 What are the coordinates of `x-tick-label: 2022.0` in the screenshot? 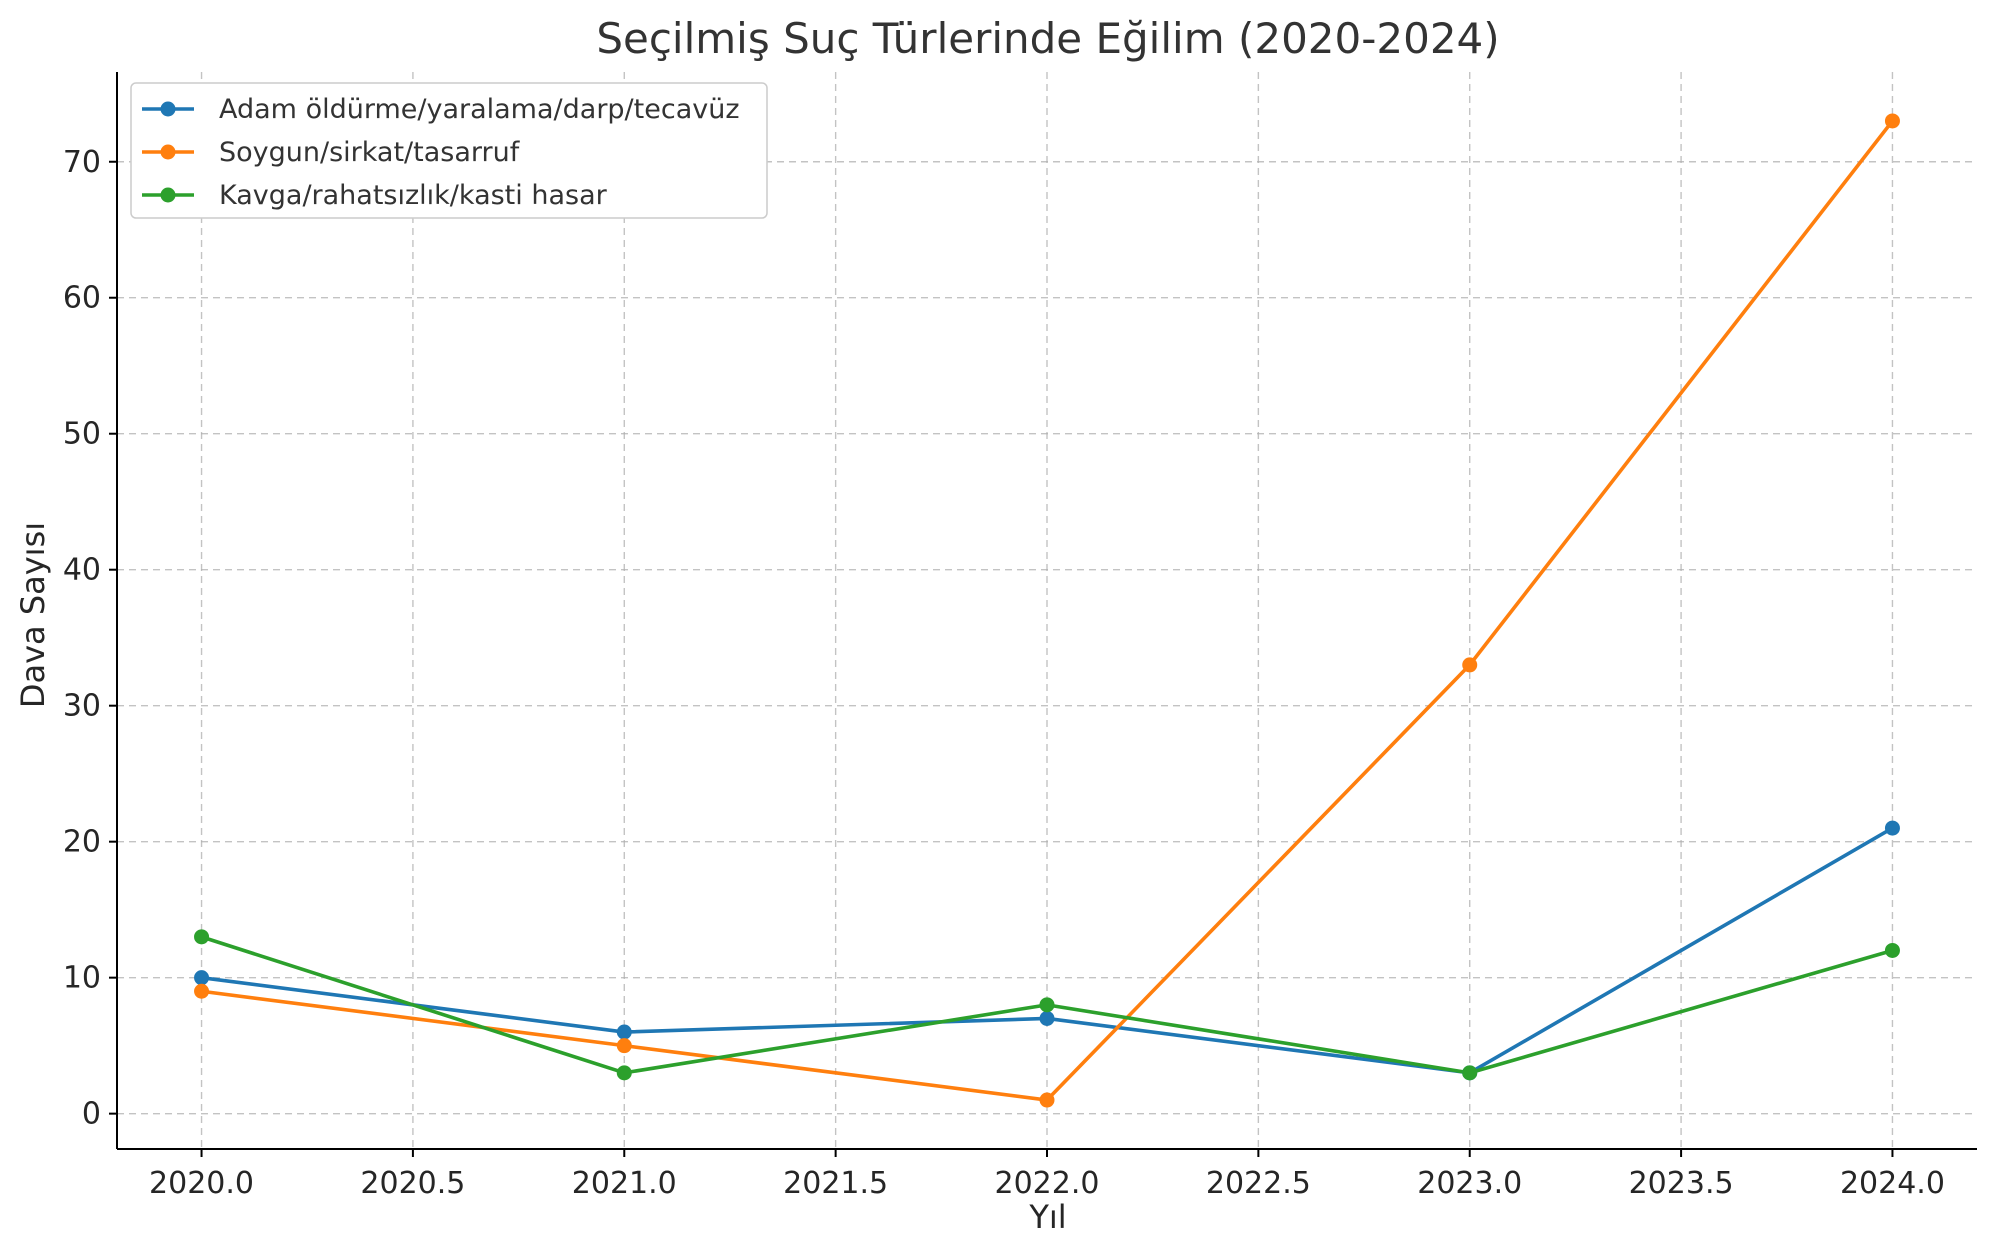 It's located at (1047, 1183).